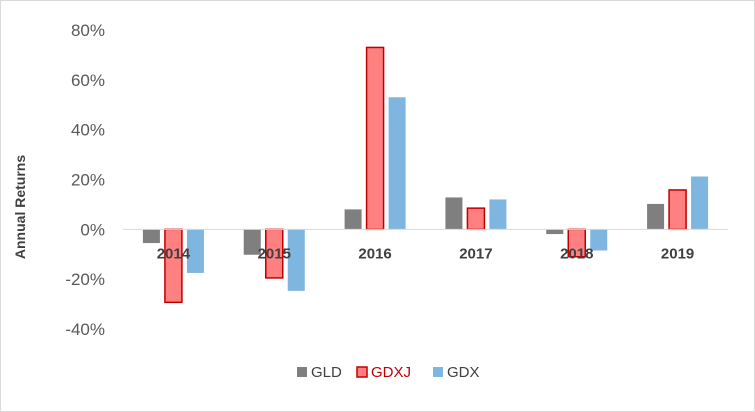  Describe the element at coordinates (85, 329) in the screenshot. I see `y-tick-label: -40%` at that location.